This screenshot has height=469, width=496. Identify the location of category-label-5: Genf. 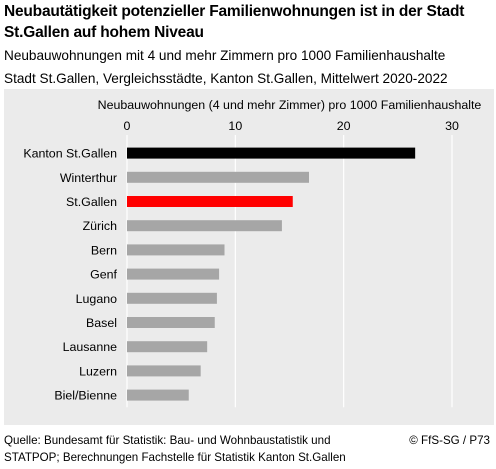
(103, 275).